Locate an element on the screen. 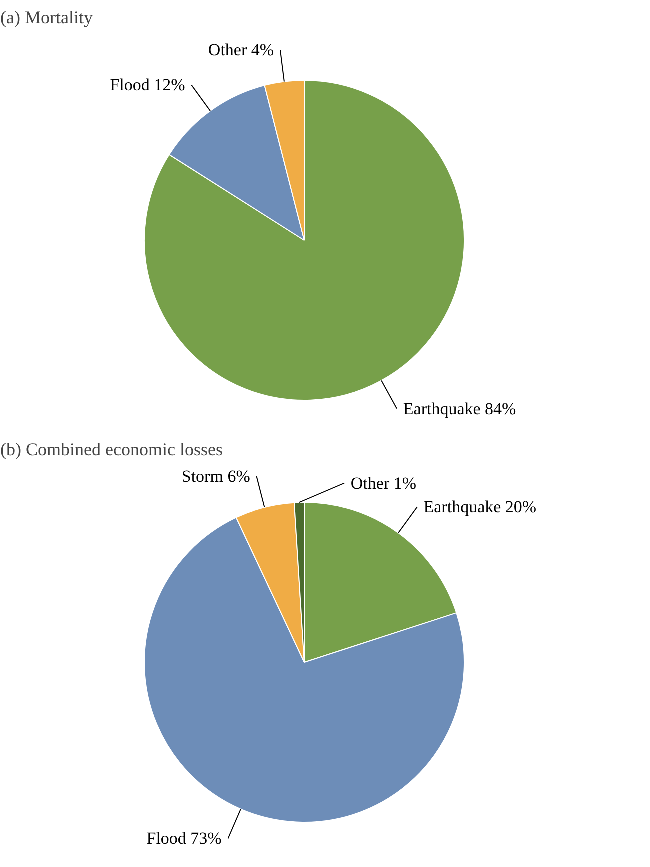 Image resolution: width=650 pixels, height=867 pixels. slice-label: Other 4% is located at coordinates (241, 50).